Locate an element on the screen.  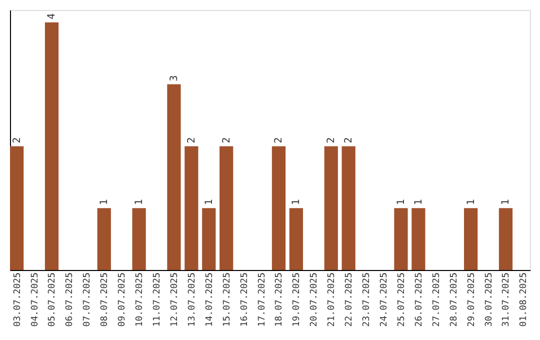
x-tick-label: 12.07.2025 is located at coordinates (175, 299).